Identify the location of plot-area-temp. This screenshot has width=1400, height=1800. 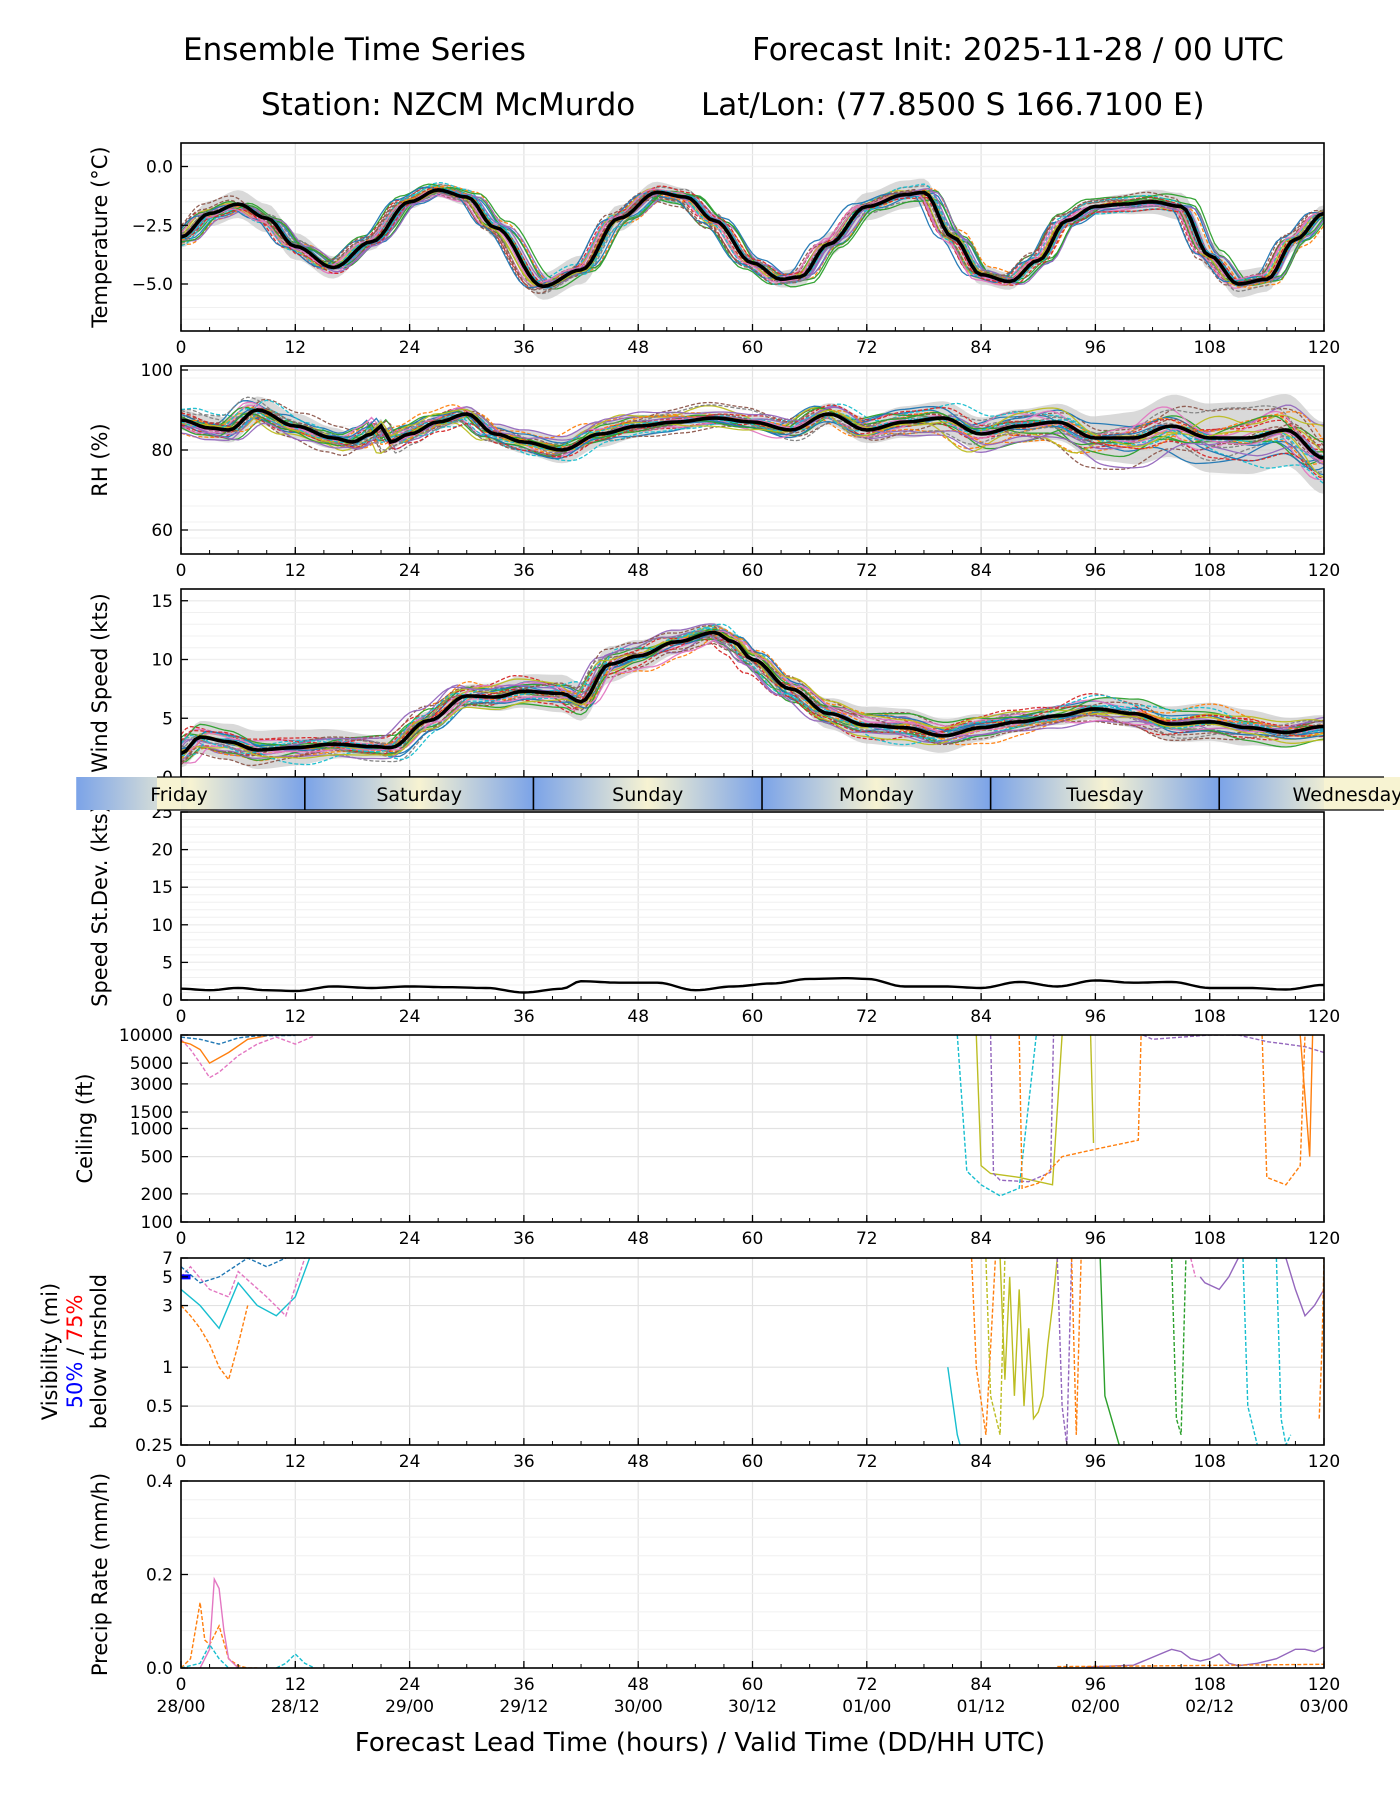
(752, 239).